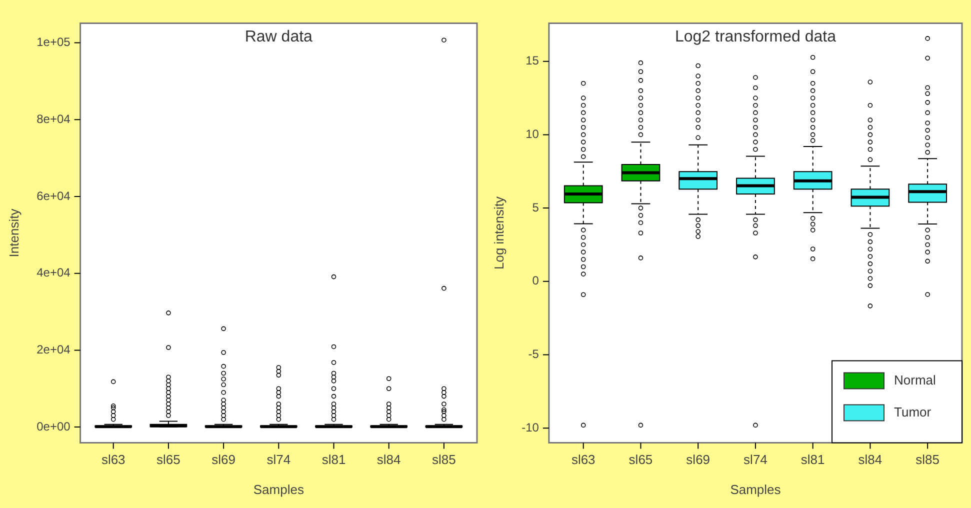  Describe the element at coordinates (536, 207) in the screenshot. I see `y-tick-label: 5` at that location.